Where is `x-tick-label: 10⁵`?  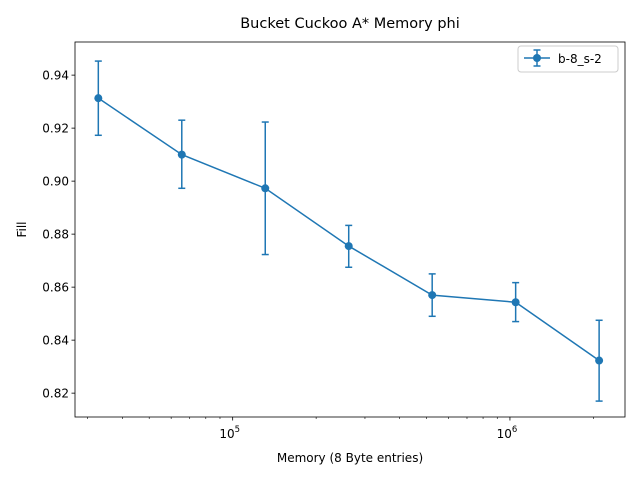
x-tick-label: 10⁵ is located at coordinates (229, 433).